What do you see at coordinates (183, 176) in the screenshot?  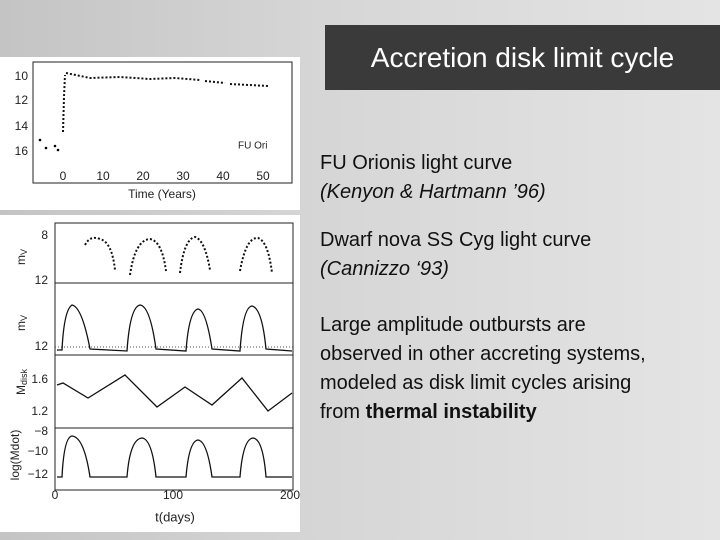 I see `x-tick-label: 30` at bounding box center [183, 176].